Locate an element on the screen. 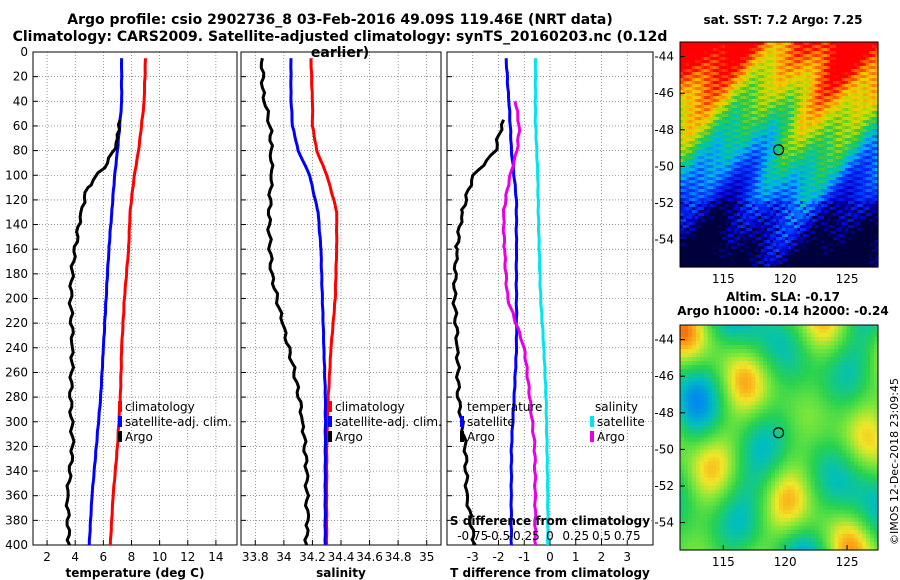 The height and width of the screenshot is (580, 900). series-line-t-argo is located at coordinates (478, 332).